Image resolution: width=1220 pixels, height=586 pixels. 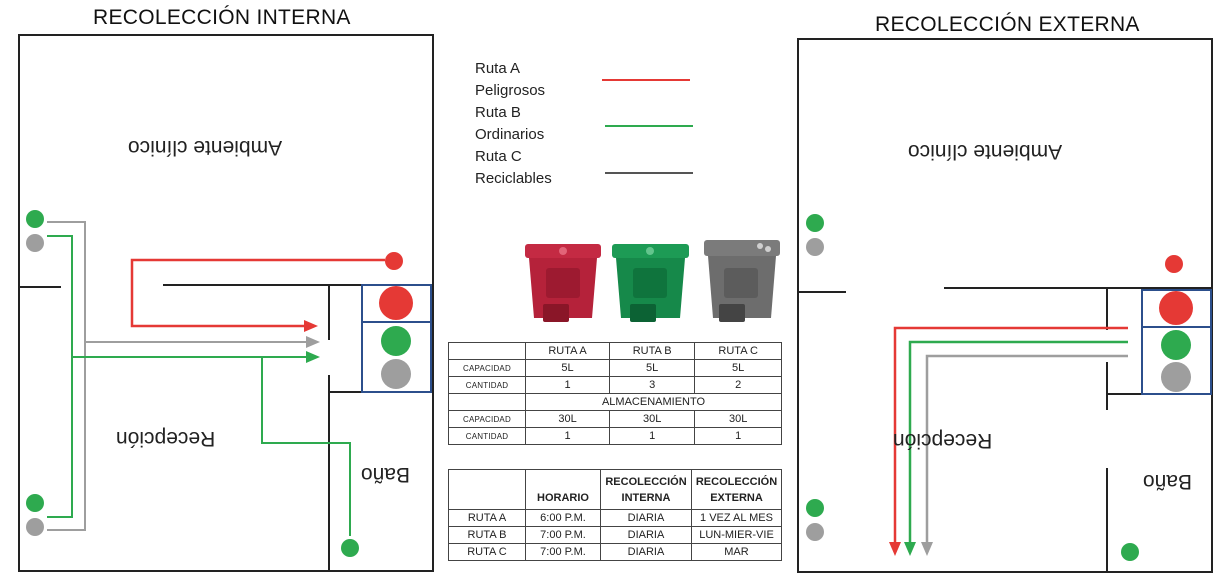 I want to click on schedule-header-empty, so click(x=487, y=489).